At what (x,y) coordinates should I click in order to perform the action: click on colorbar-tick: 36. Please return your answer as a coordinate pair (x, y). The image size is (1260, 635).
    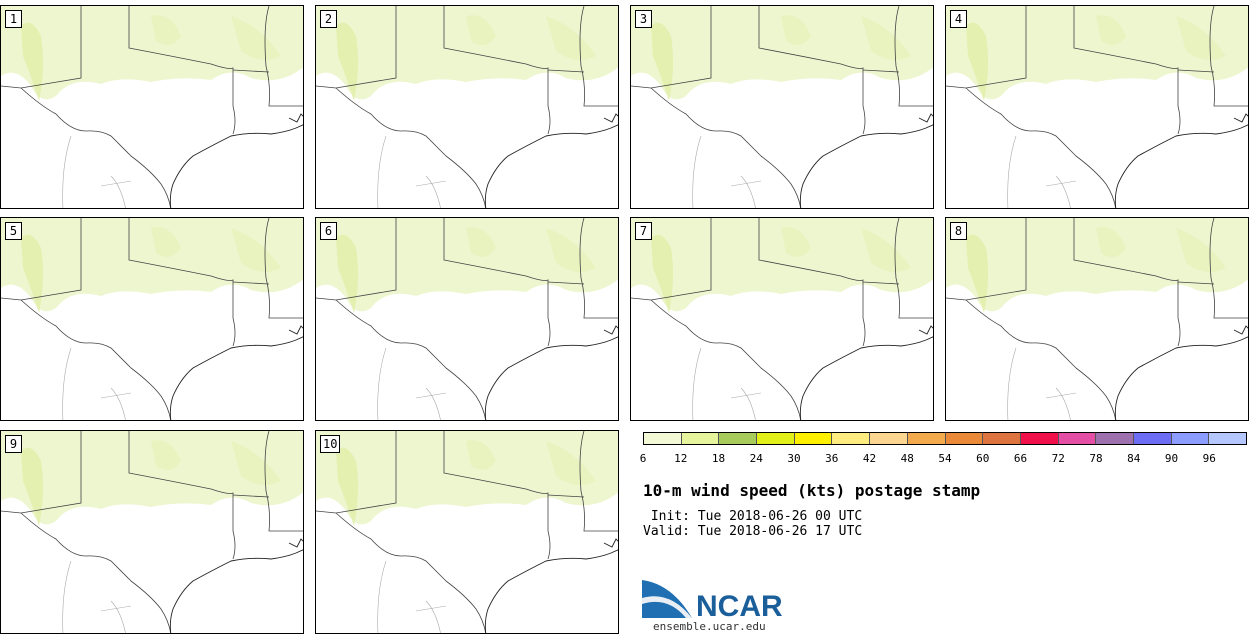
    Looking at the image, I should click on (832, 458).